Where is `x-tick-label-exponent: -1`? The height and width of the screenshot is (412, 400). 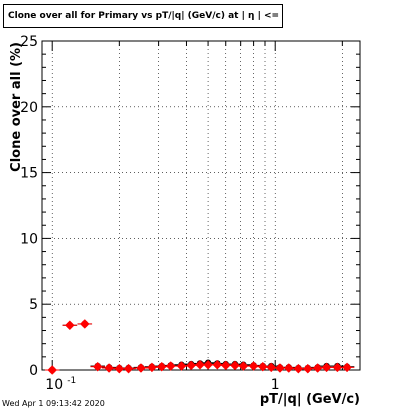
x-tick-label-exponent: -1 is located at coordinates (71, 381).